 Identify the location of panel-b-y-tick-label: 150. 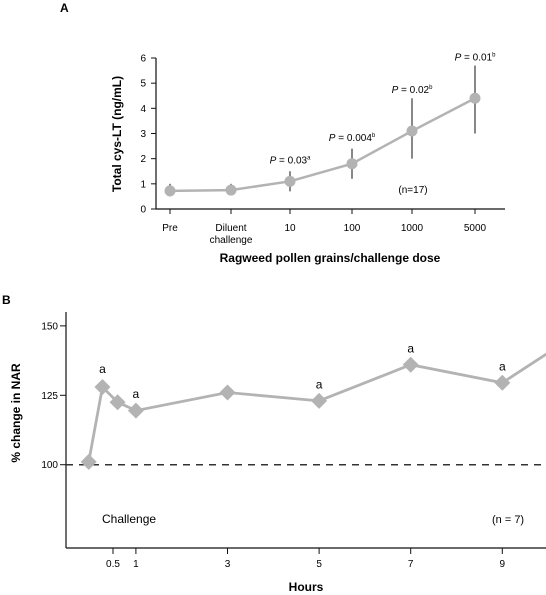
(49, 326).